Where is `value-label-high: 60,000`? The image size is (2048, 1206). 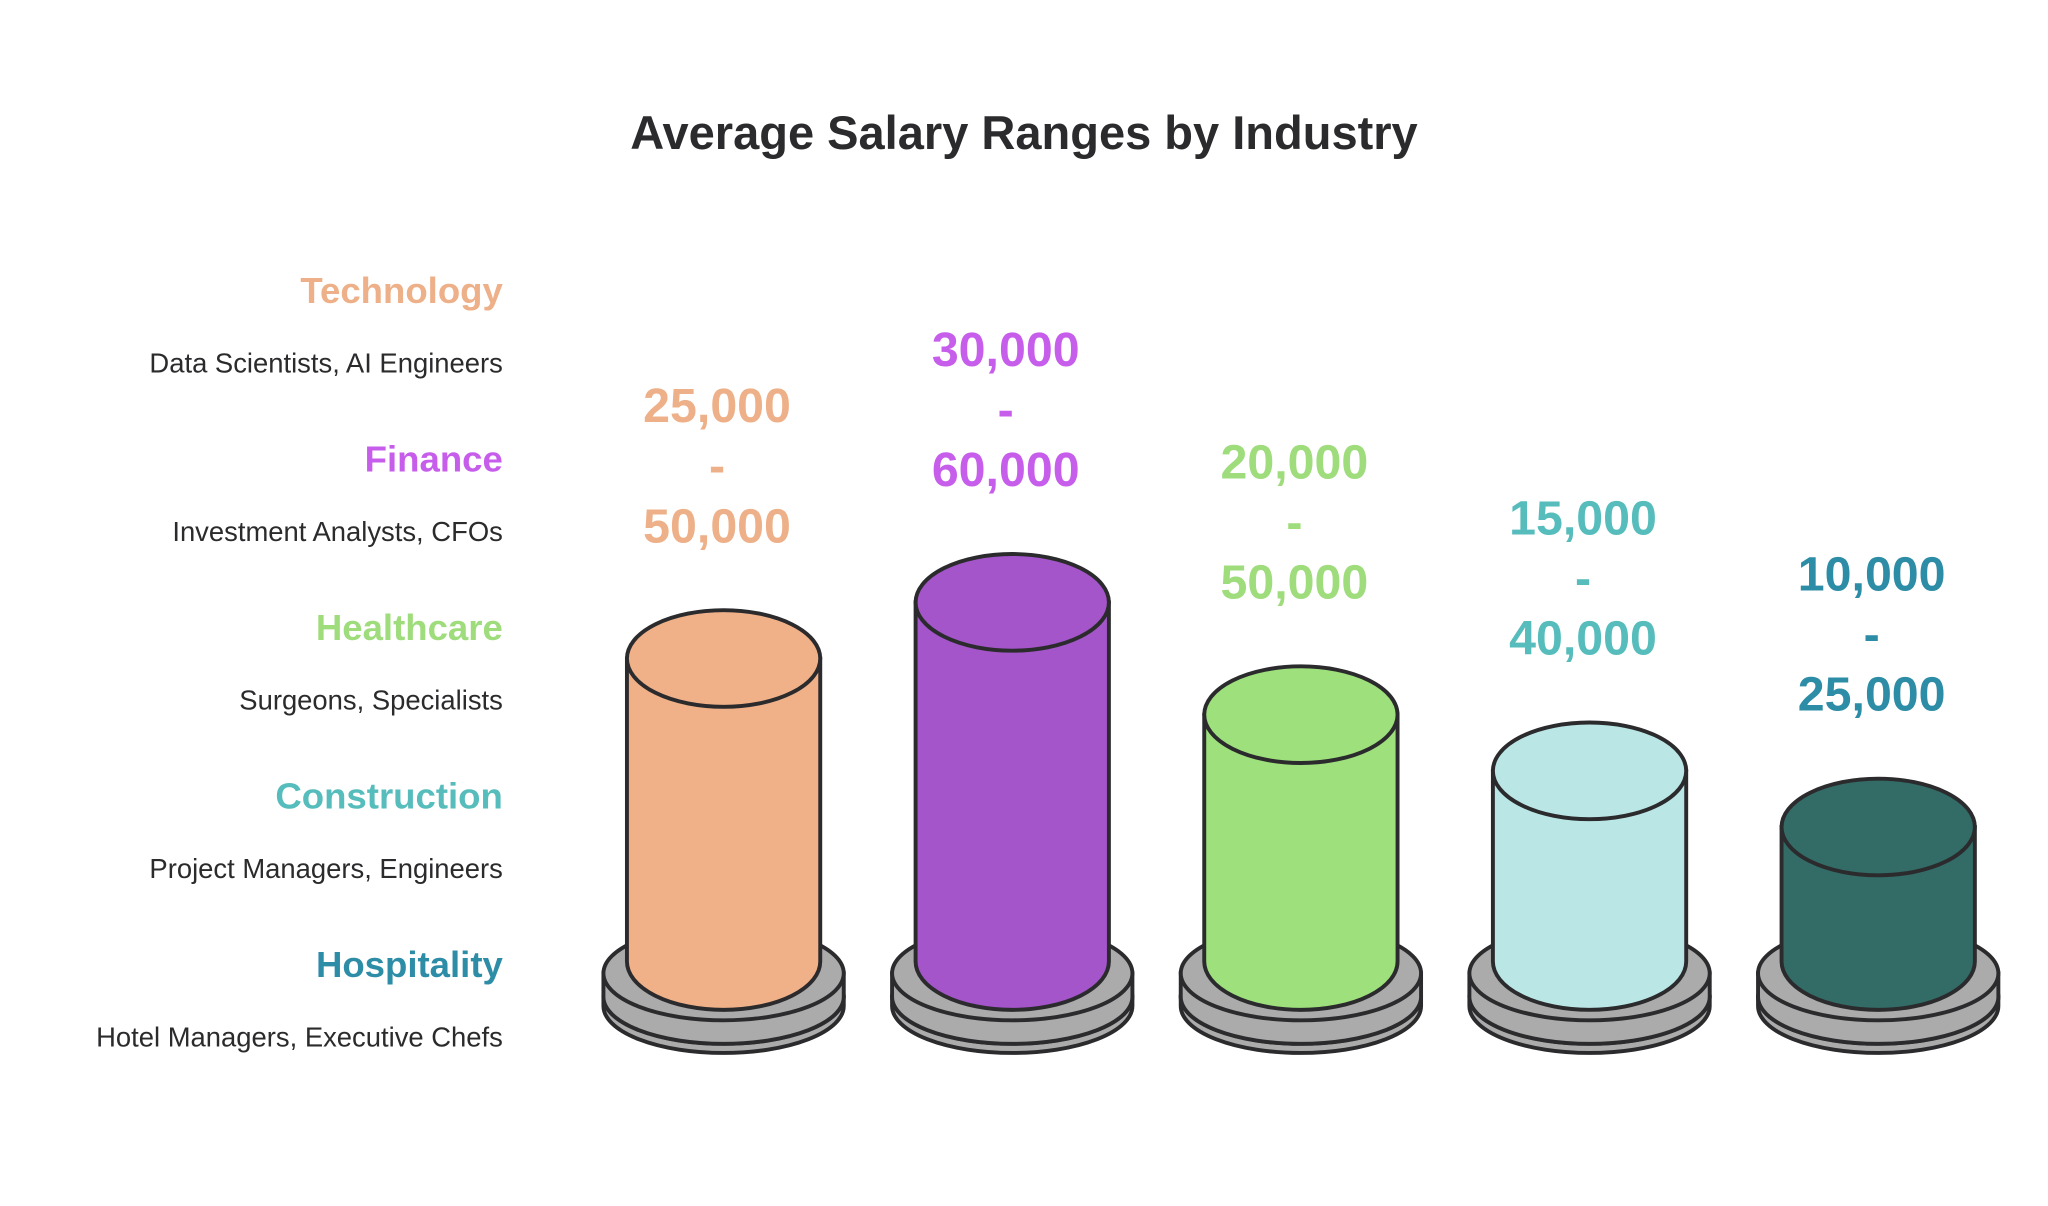
value-label-high: 60,000 is located at coordinates (1006, 470).